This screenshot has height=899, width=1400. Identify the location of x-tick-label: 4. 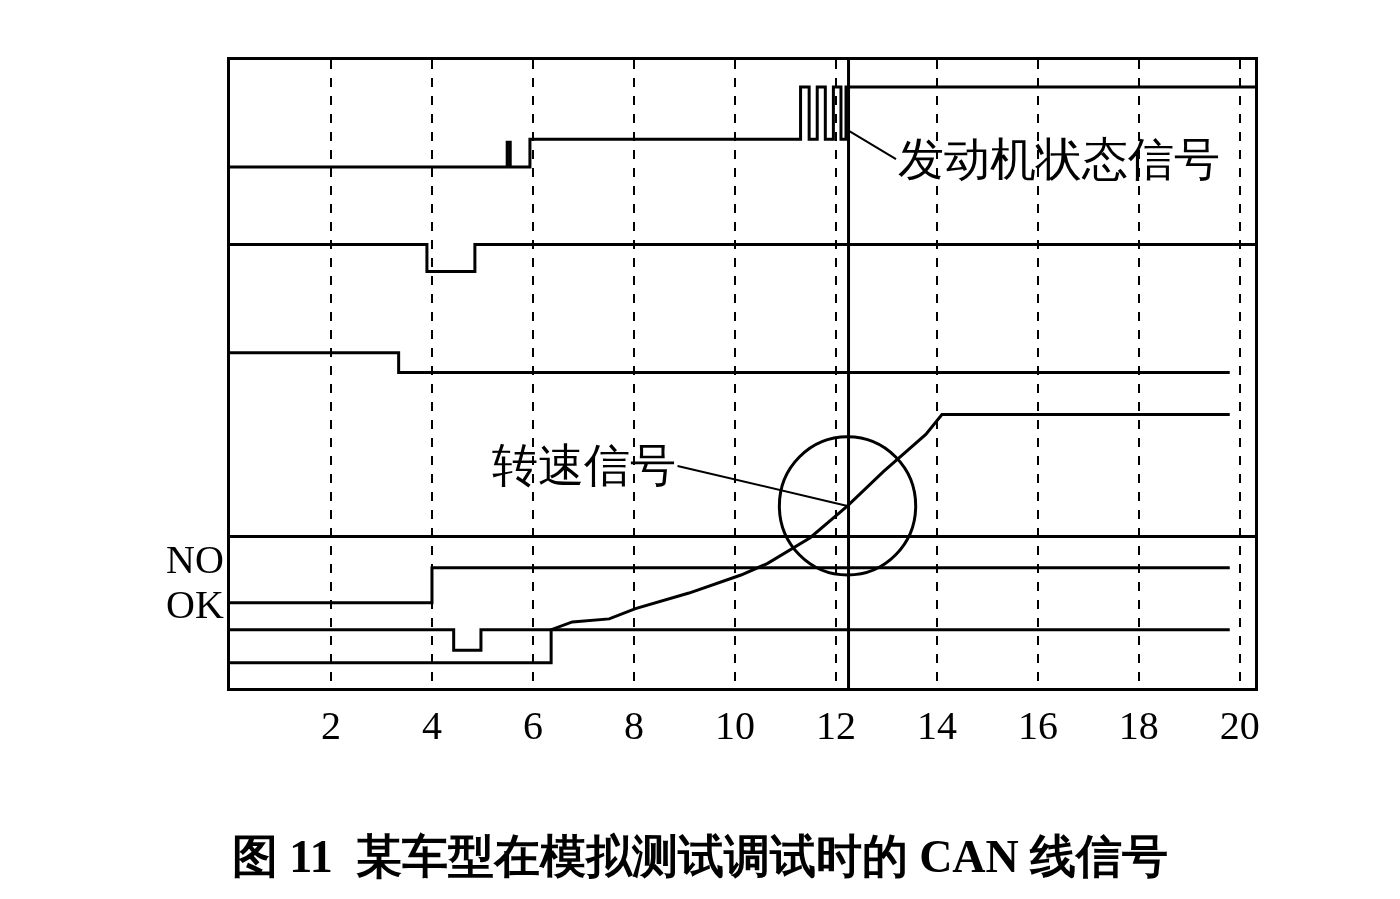
(431, 725).